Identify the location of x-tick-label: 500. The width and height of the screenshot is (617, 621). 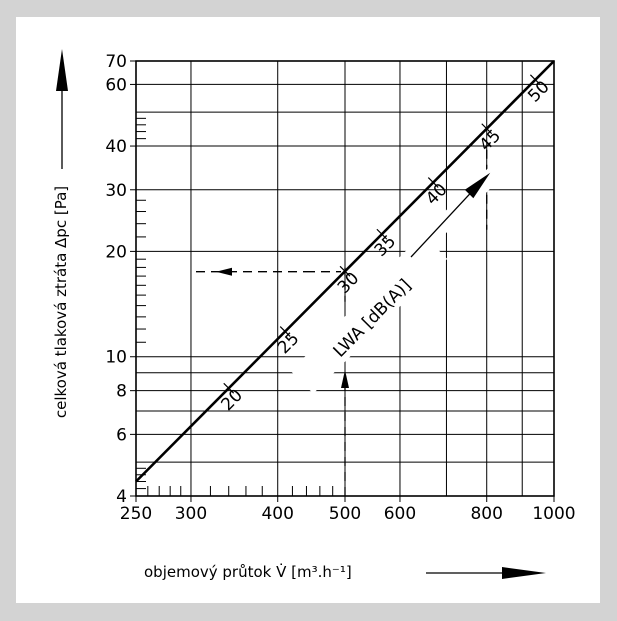
(345, 514).